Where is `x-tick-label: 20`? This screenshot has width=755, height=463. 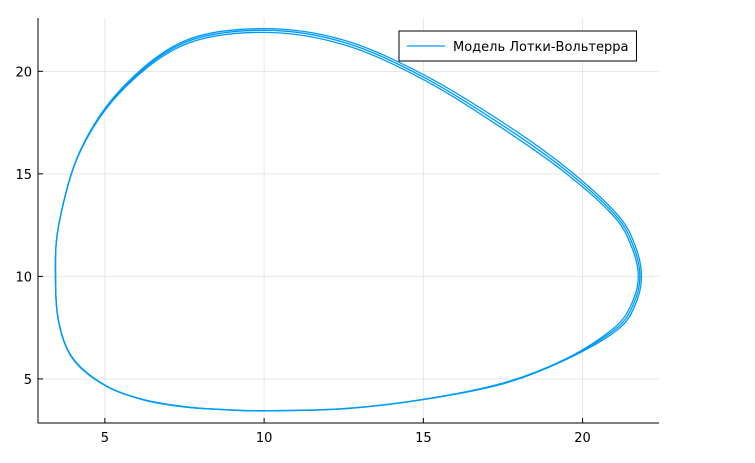
x-tick-label: 20 is located at coordinates (582, 438).